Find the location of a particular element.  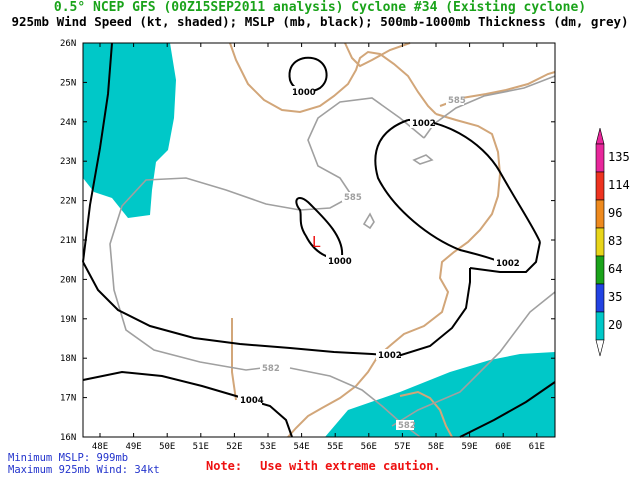

latitude-label: 25N is located at coordinates (68, 83).